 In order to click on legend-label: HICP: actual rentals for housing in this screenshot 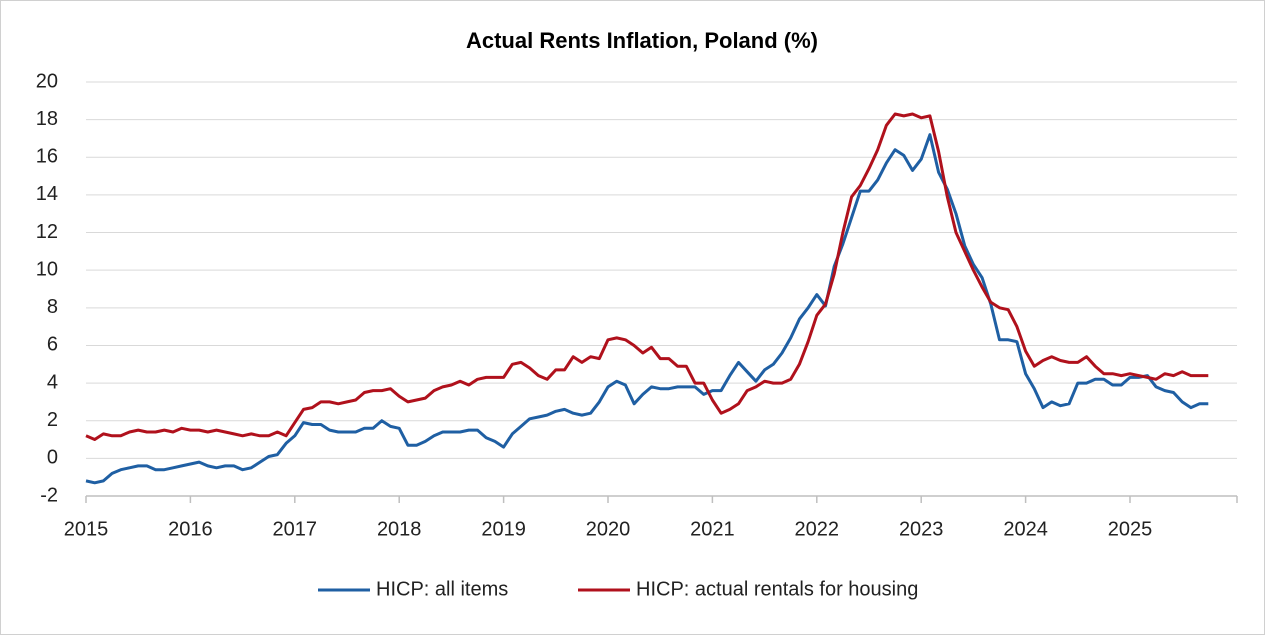, I will do `click(777, 589)`.